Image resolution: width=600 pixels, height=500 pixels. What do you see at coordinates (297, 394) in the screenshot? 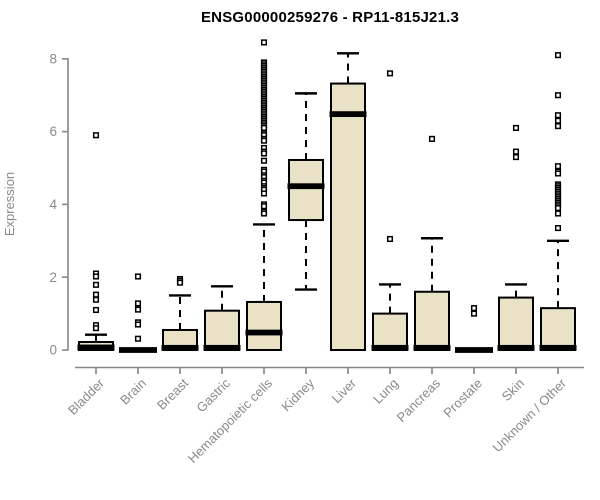
I see `x-tick-label: Kidney` at bounding box center [297, 394].